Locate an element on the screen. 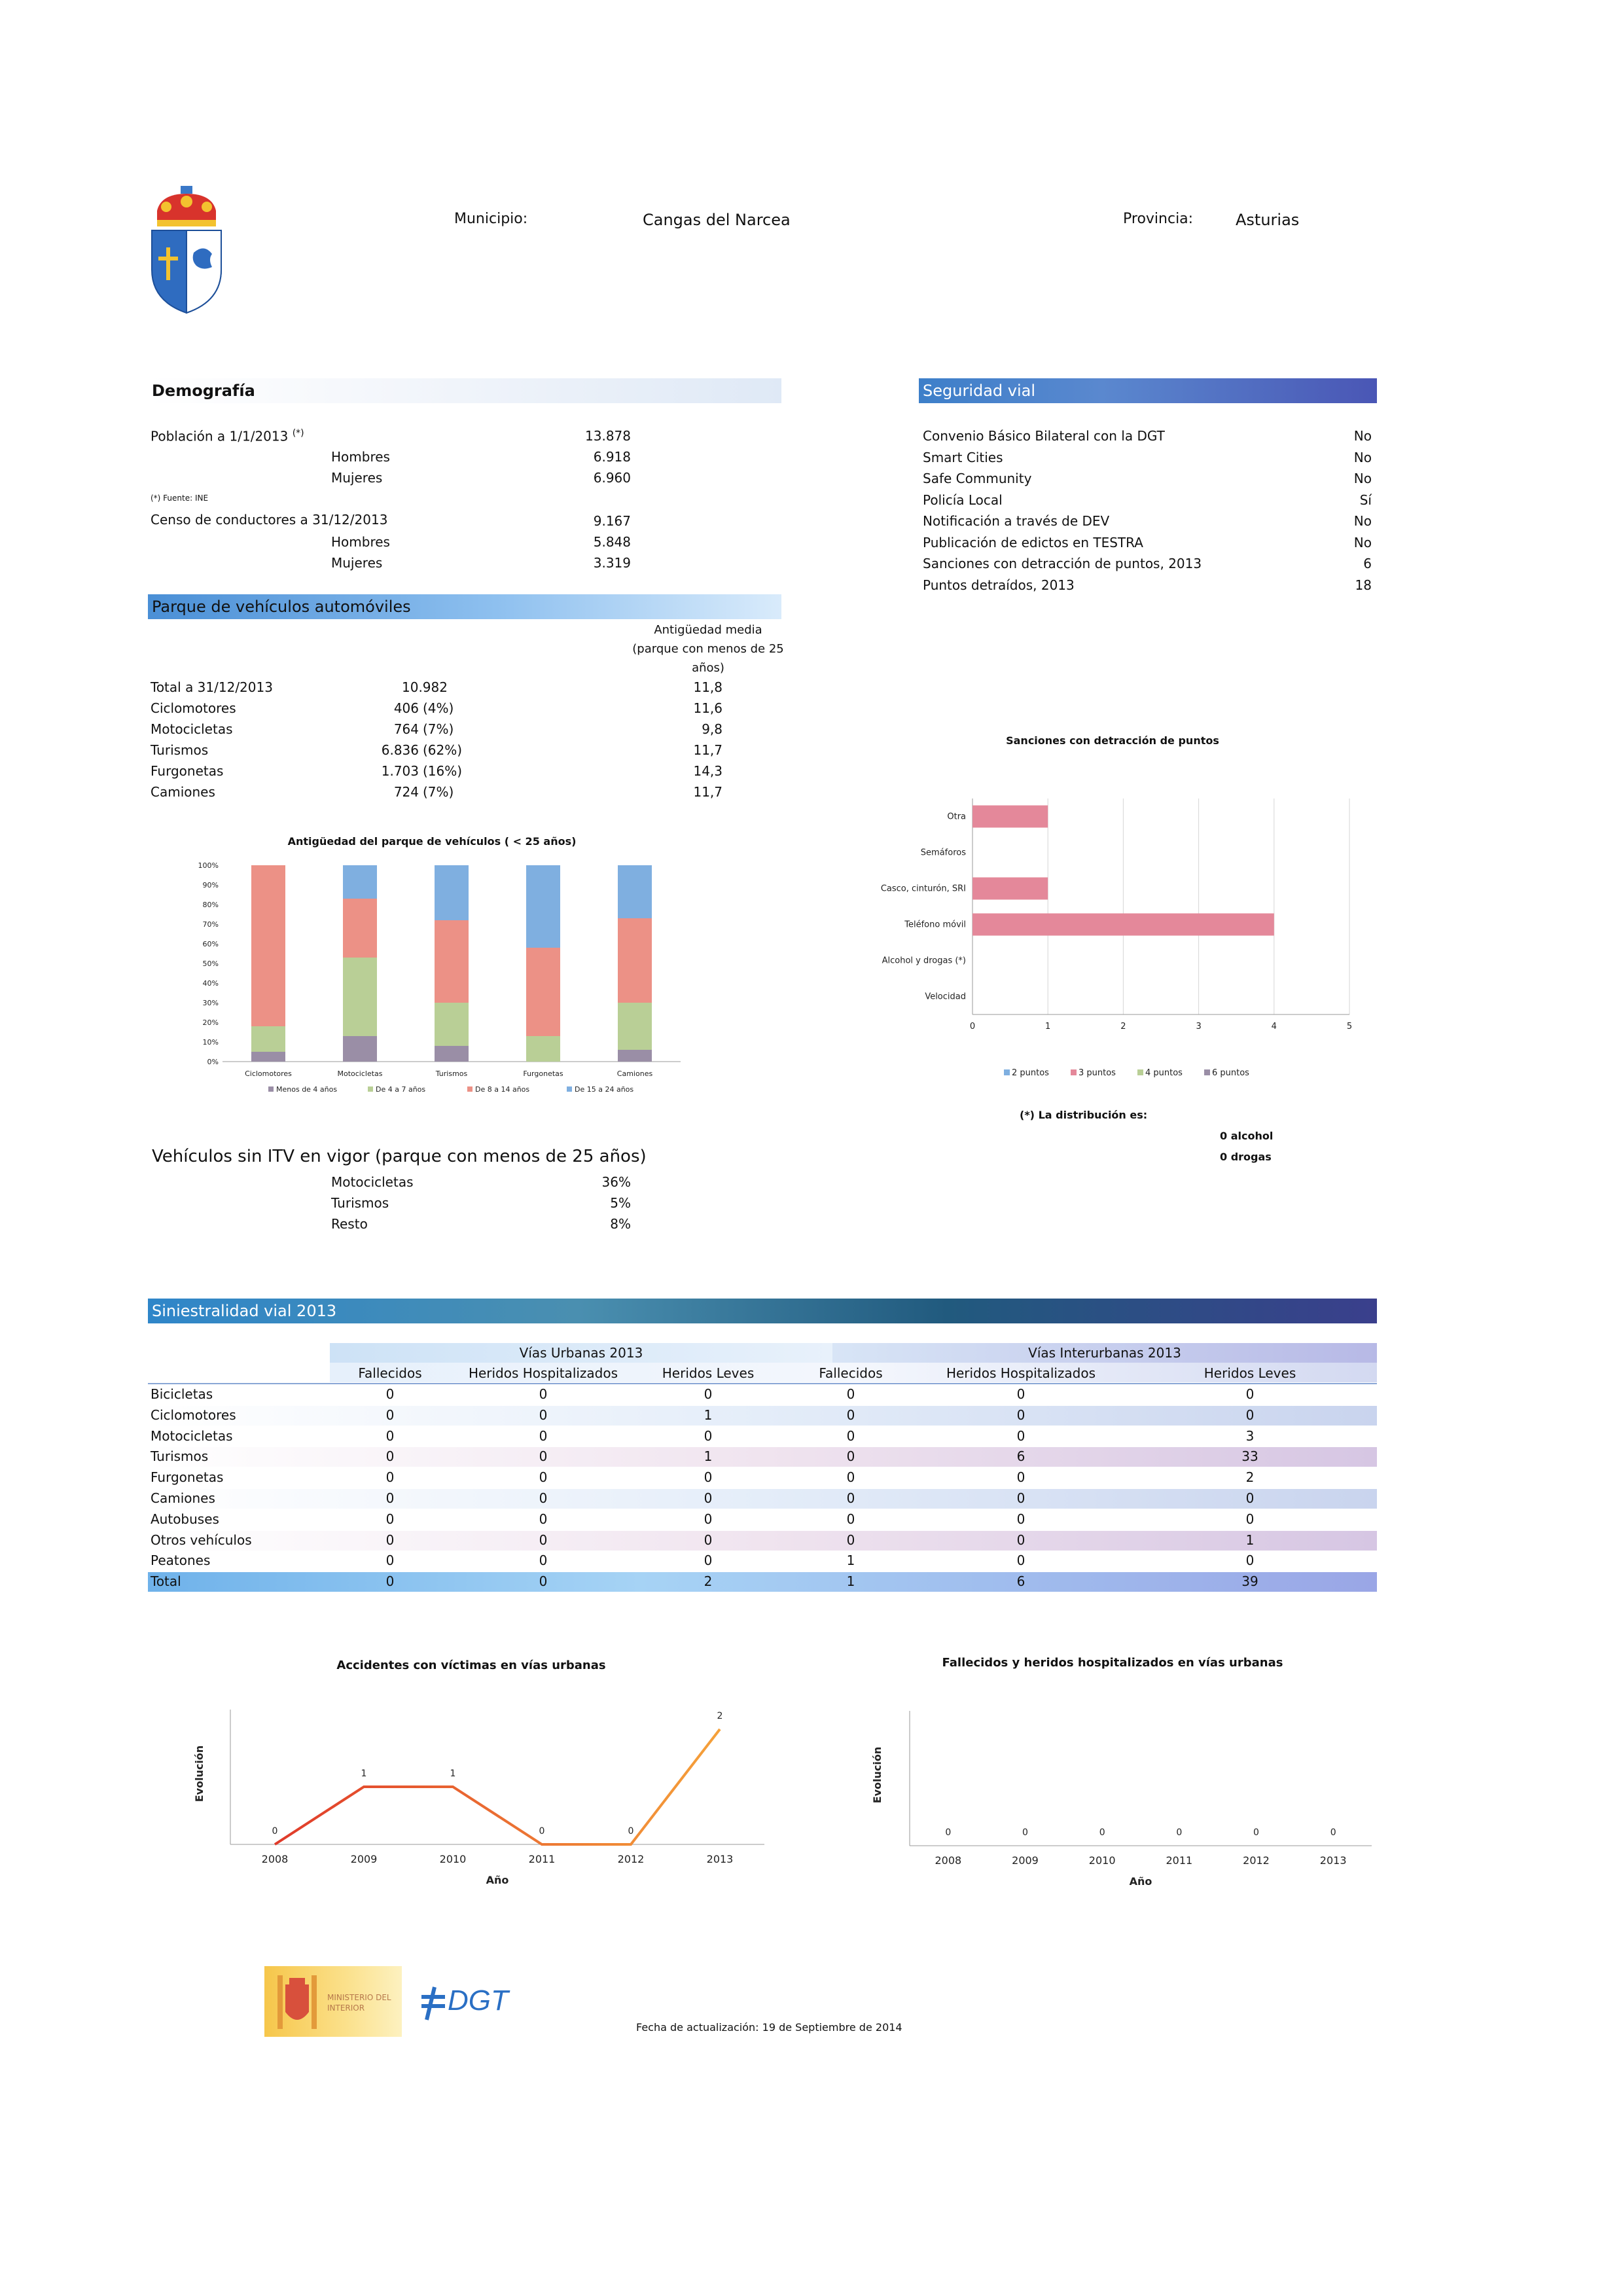  fallecidos-x-tick: 2011 is located at coordinates (1179, 1860).